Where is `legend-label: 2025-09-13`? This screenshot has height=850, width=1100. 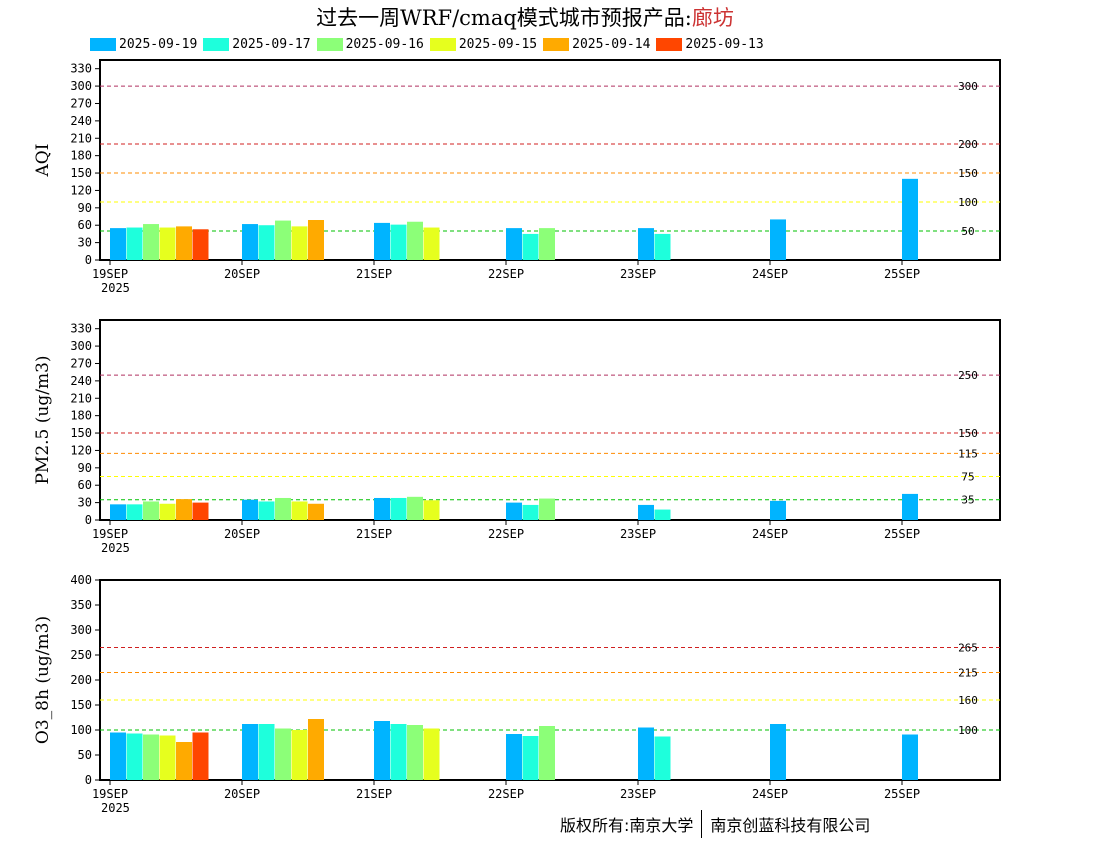
legend-label: 2025-09-13 is located at coordinates (724, 44).